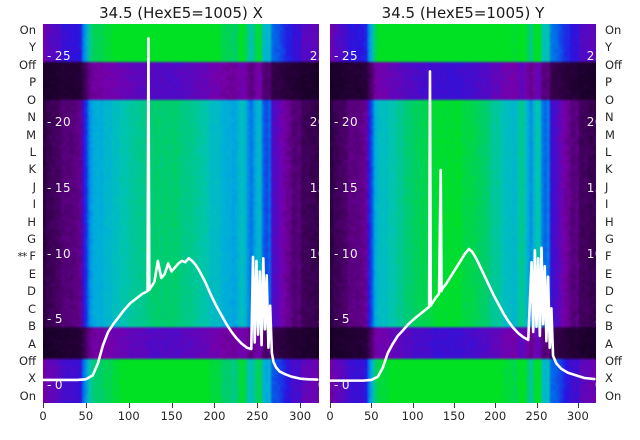 This screenshot has height=440, width=640. I want to click on channel-label-j-9: J, so click(36, 186).